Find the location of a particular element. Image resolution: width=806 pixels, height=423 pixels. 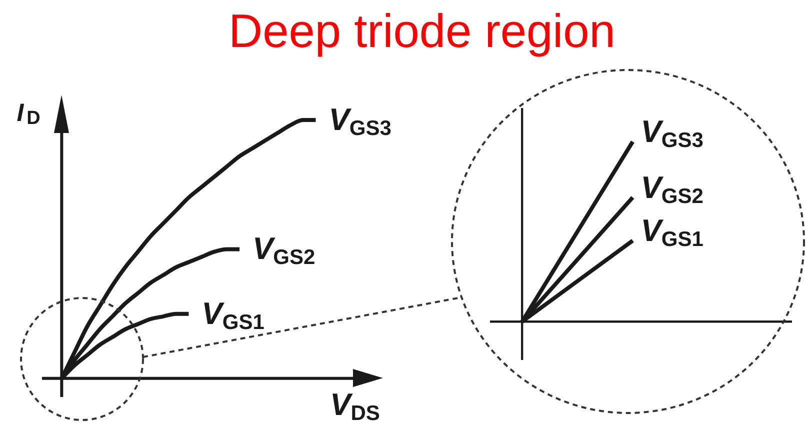

text: Deep triode region is located at coordinates (422, 30).